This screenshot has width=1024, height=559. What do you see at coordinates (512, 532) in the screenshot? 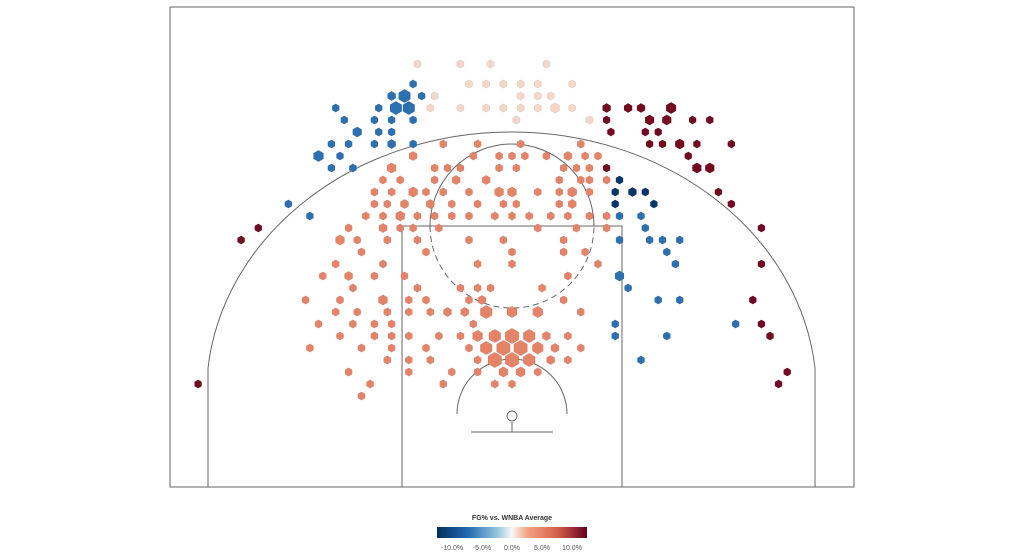
I see `legend-colorbar` at bounding box center [512, 532].